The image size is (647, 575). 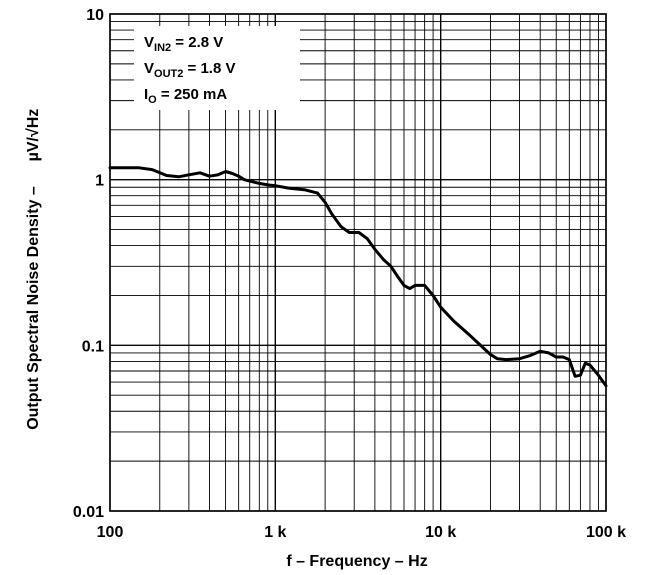 What do you see at coordinates (93, 346) in the screenshot?
I see `y-tick-label: 0.1` at bounding box center [93, 346].